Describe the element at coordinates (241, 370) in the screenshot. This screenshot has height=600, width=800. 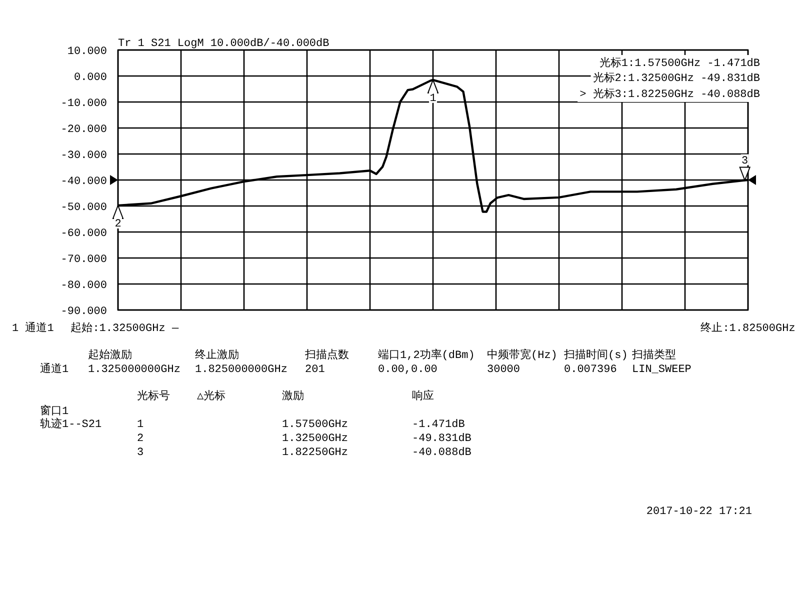
I see `text: 1.825000000GHz` at that location.